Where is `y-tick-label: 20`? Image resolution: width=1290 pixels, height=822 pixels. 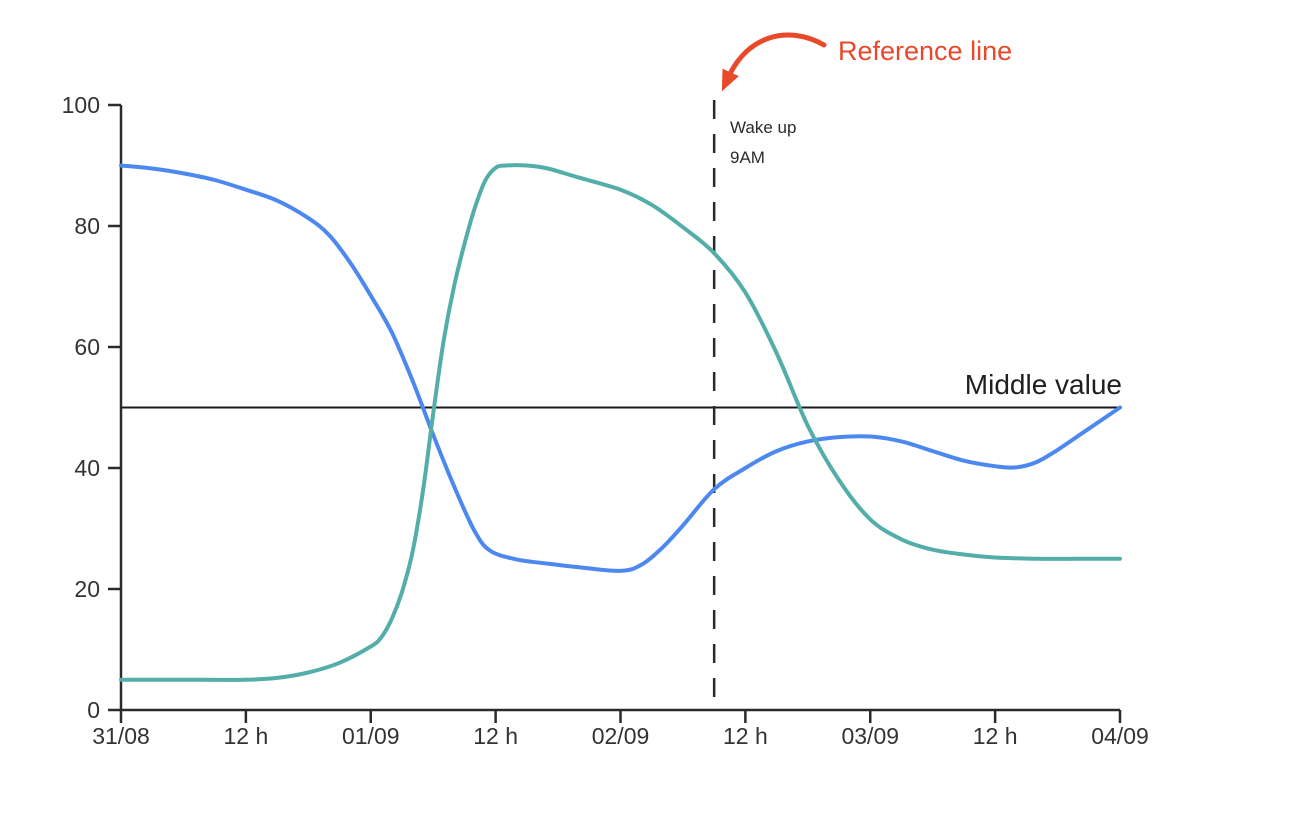
y-tick-label: 20 is located at coordinates (87, 589).